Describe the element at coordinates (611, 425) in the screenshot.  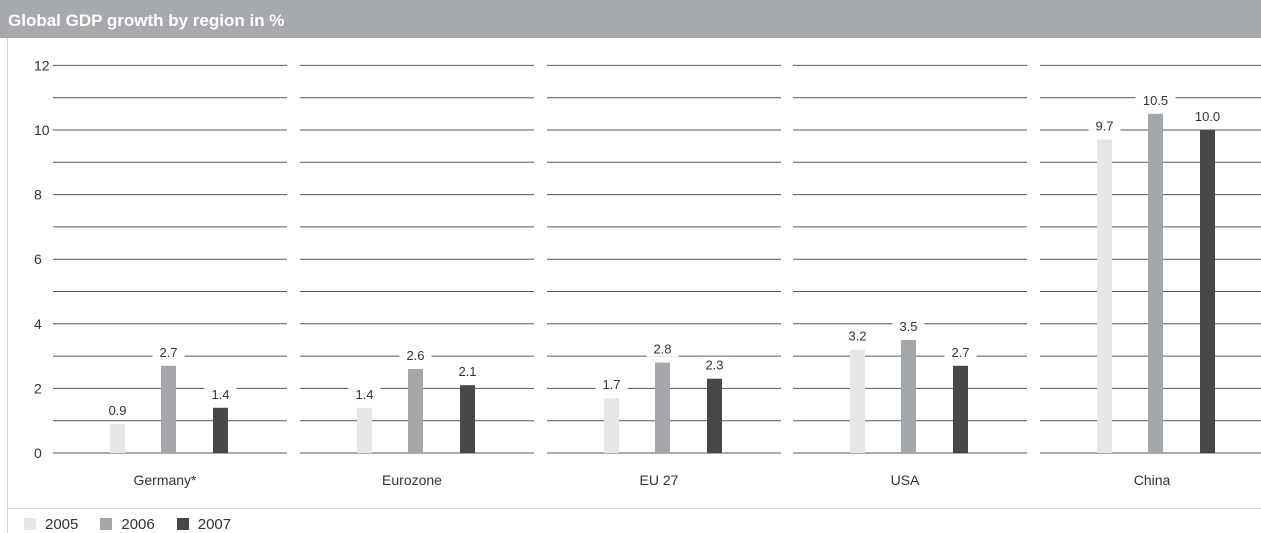
I see `bar-2005-EU 27` at that location.